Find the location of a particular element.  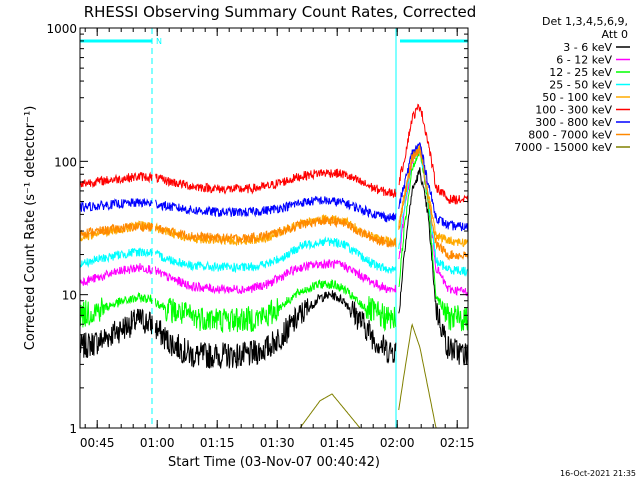

legend-label: 100 - 300 keV is located at coordinates (573, 110).